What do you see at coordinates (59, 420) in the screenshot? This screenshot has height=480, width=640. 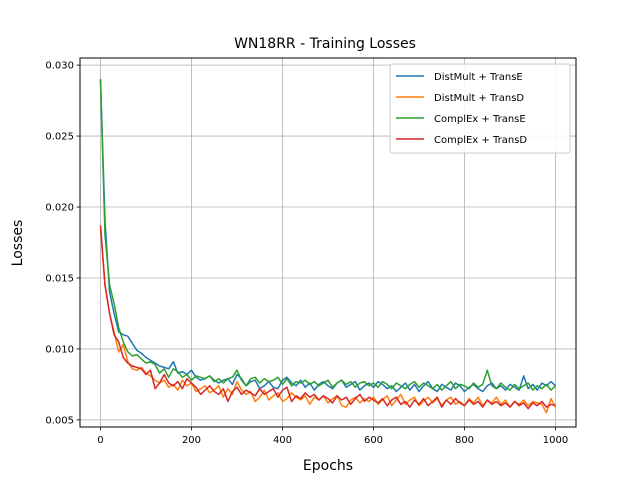 I see `y-tick-label: 0.005` at bounding box center [59, 420].